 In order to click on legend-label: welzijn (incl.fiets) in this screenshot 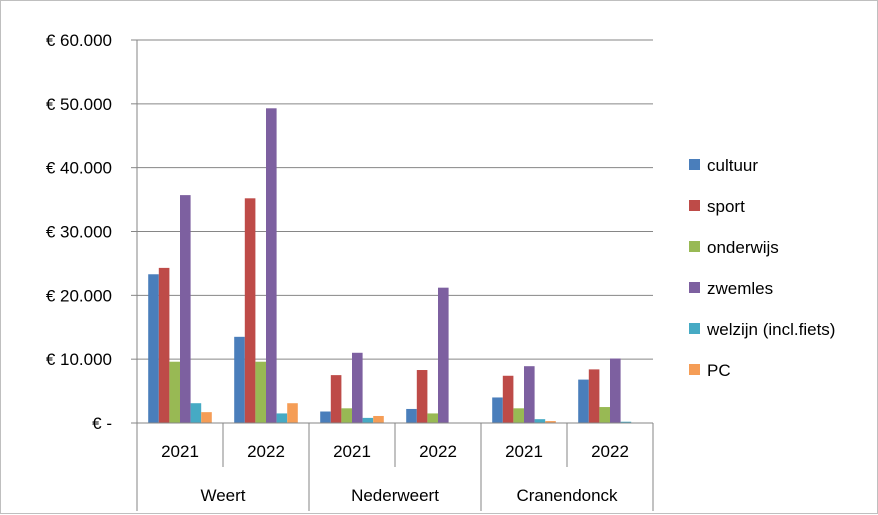, I will do `click(770, 329)`.